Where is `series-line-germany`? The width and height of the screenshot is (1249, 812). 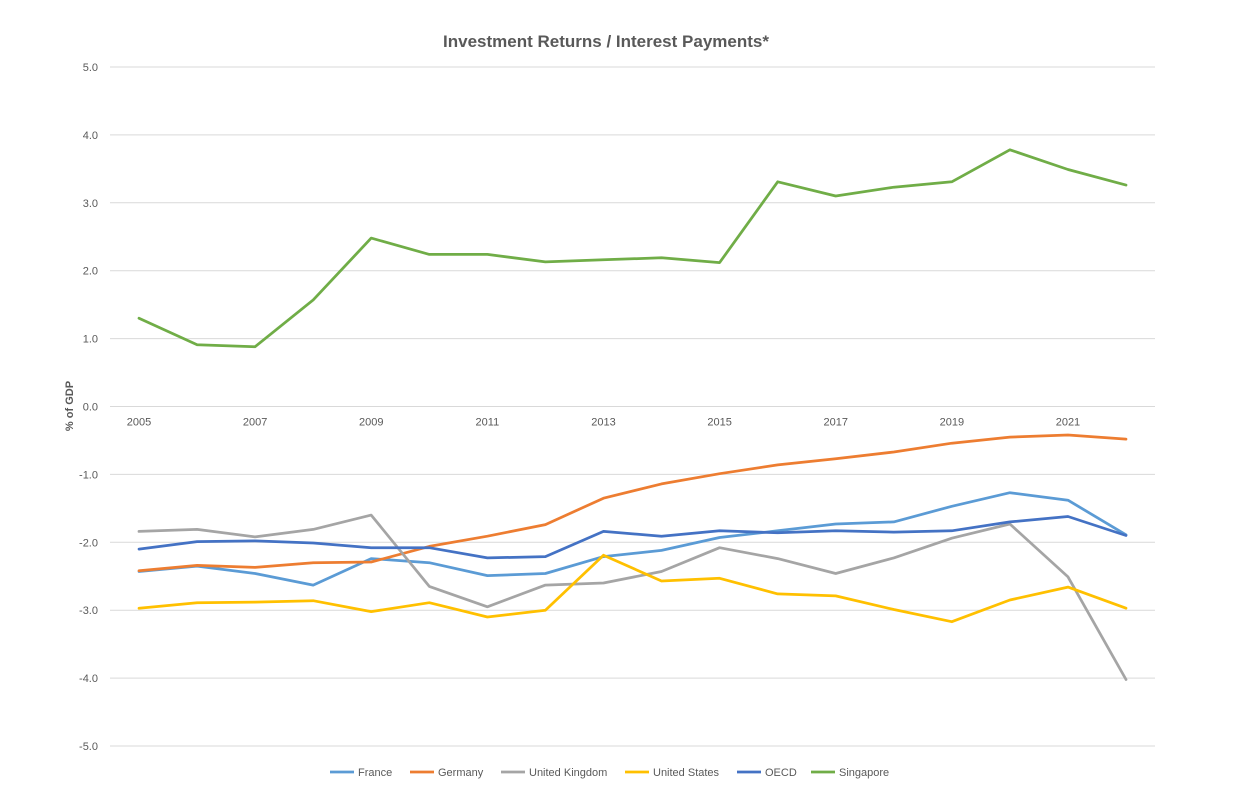
series-line-germany is located at coordinates (632, 503).